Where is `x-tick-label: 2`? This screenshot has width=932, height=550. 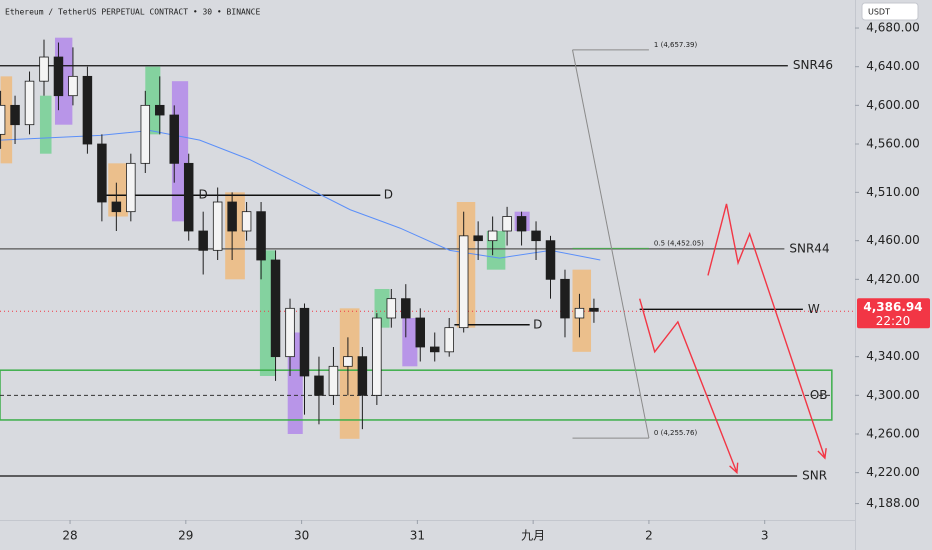
x-tick-label: 2 is located at coordinates (649, 536).